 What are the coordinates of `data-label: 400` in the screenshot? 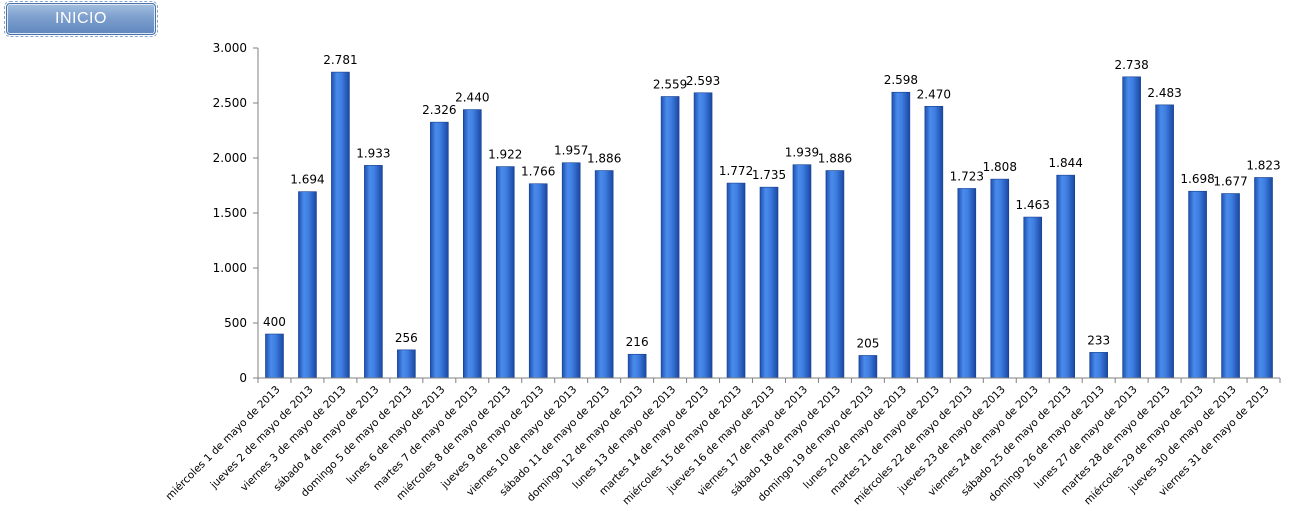 It's located at (274, 322).